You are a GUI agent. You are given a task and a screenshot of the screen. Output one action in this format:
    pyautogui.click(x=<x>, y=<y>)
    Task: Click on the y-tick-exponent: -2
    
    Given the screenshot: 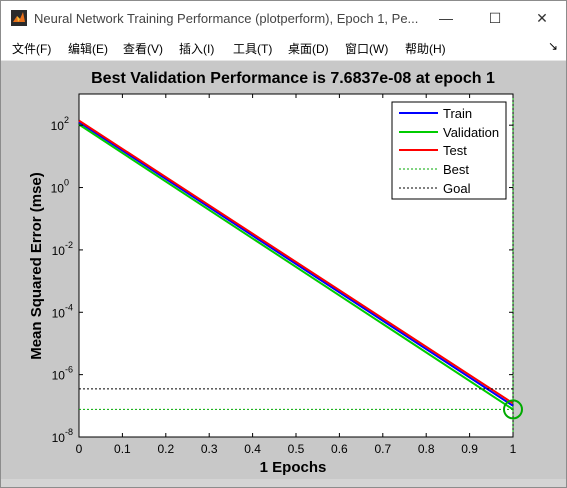 What is the action you would take?
    pyautogui.click(x=69, y=245)
    